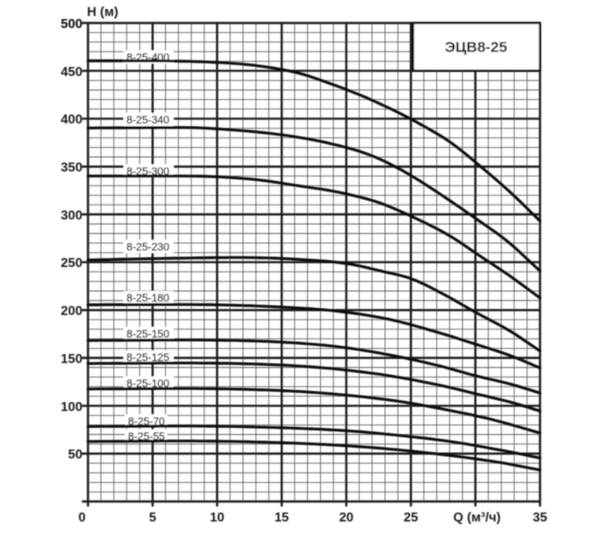 This screenshot has height=540, width=600. Describe the element at coordinates (540, 517) in the screenshot. I see `svg-text: 35` at that location.